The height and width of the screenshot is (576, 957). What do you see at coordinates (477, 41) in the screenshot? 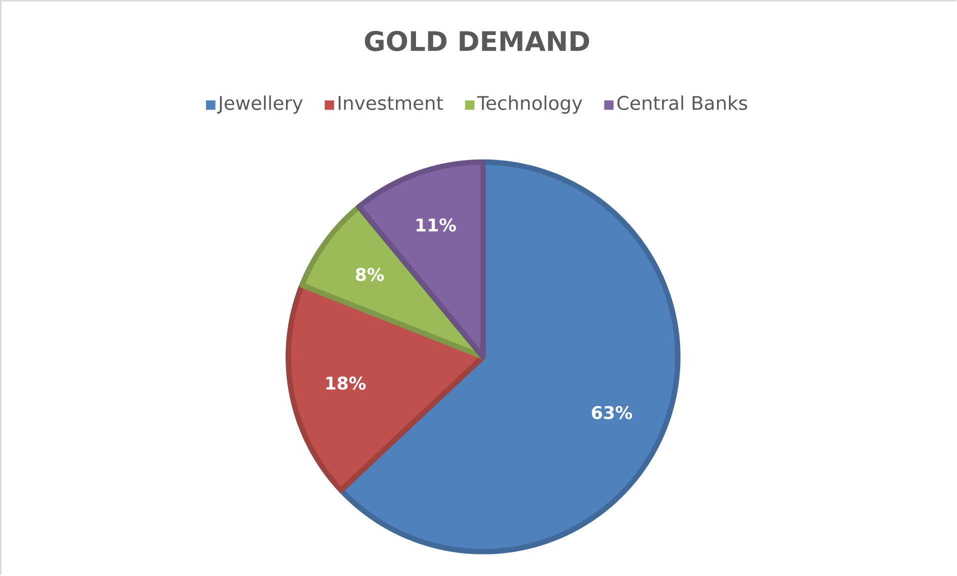
I see `chart-title: GOLD DEMAND` at bounding box center [477, 41].